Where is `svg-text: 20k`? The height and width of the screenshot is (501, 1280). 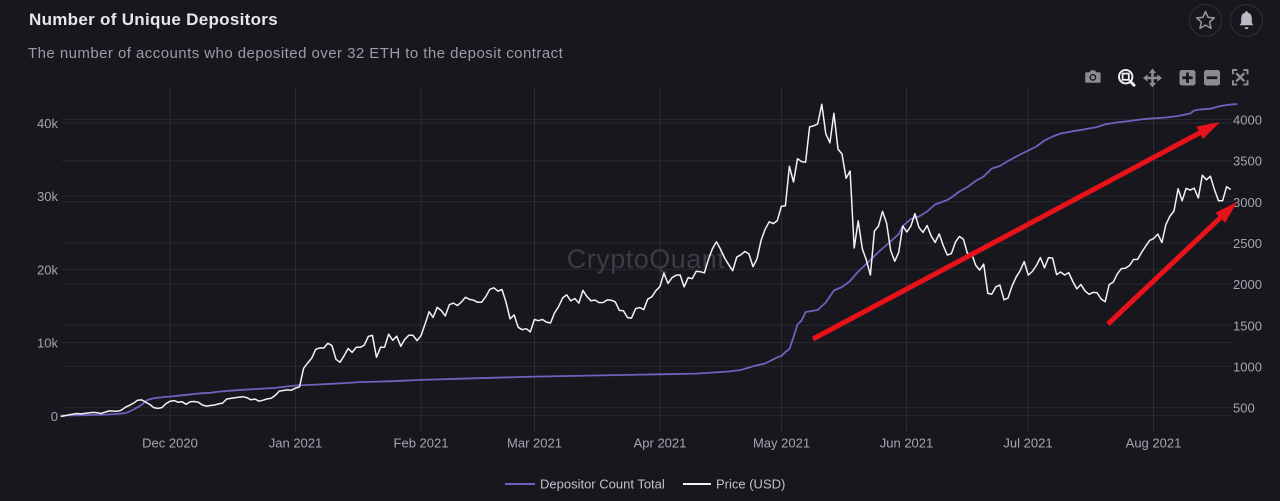
svg-text: 20k is located at coordinates (47, 269).